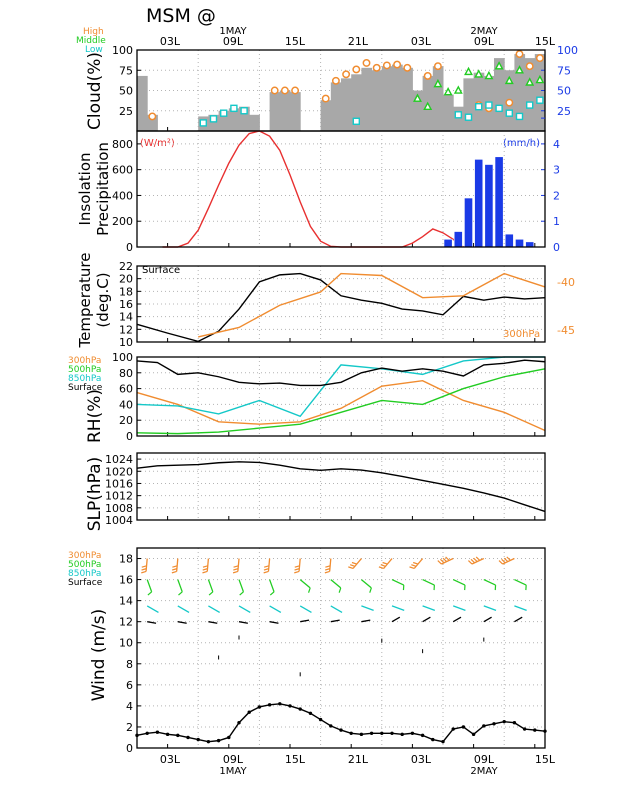  Describe the element at coordinates (119, 483) in the screenshot. I see `y-tick-label: 1016` at that location.